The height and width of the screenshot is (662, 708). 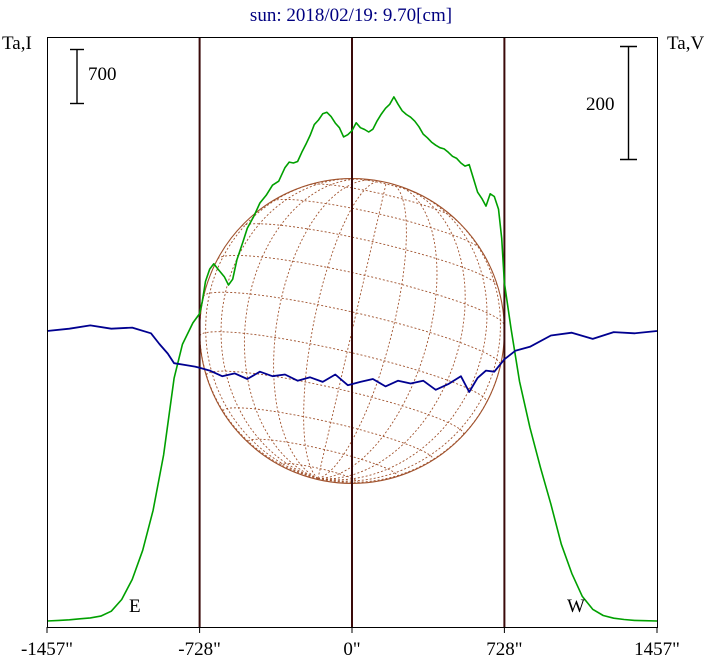 I want to click on scale-bar-left: 700, so click(x=93, y=76).